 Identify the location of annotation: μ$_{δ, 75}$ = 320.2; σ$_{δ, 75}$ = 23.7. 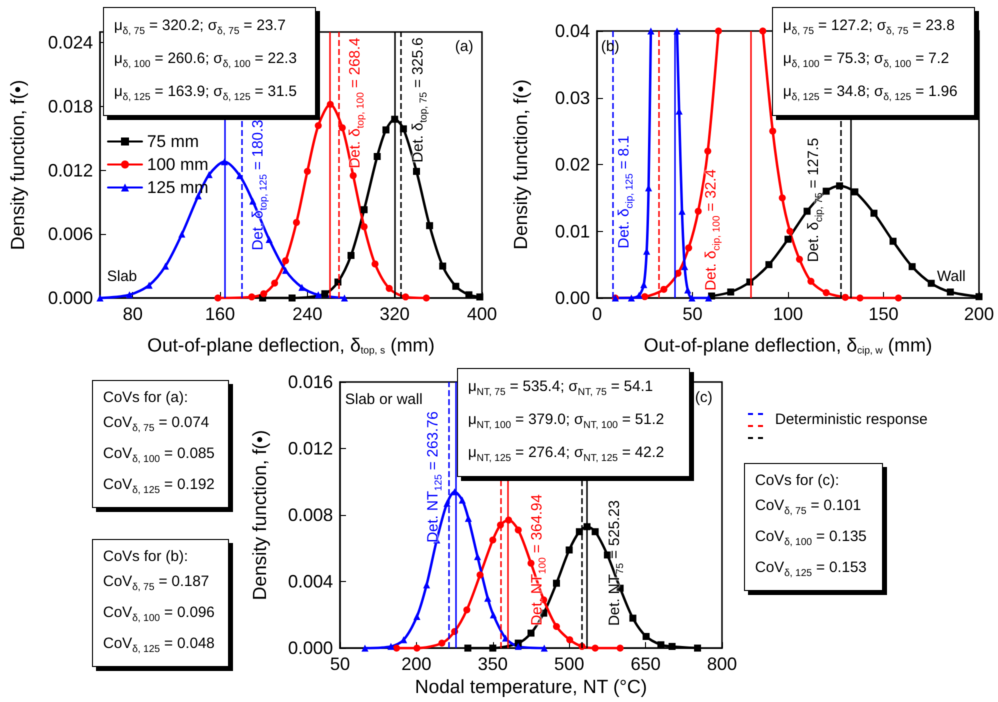
(200, 27).